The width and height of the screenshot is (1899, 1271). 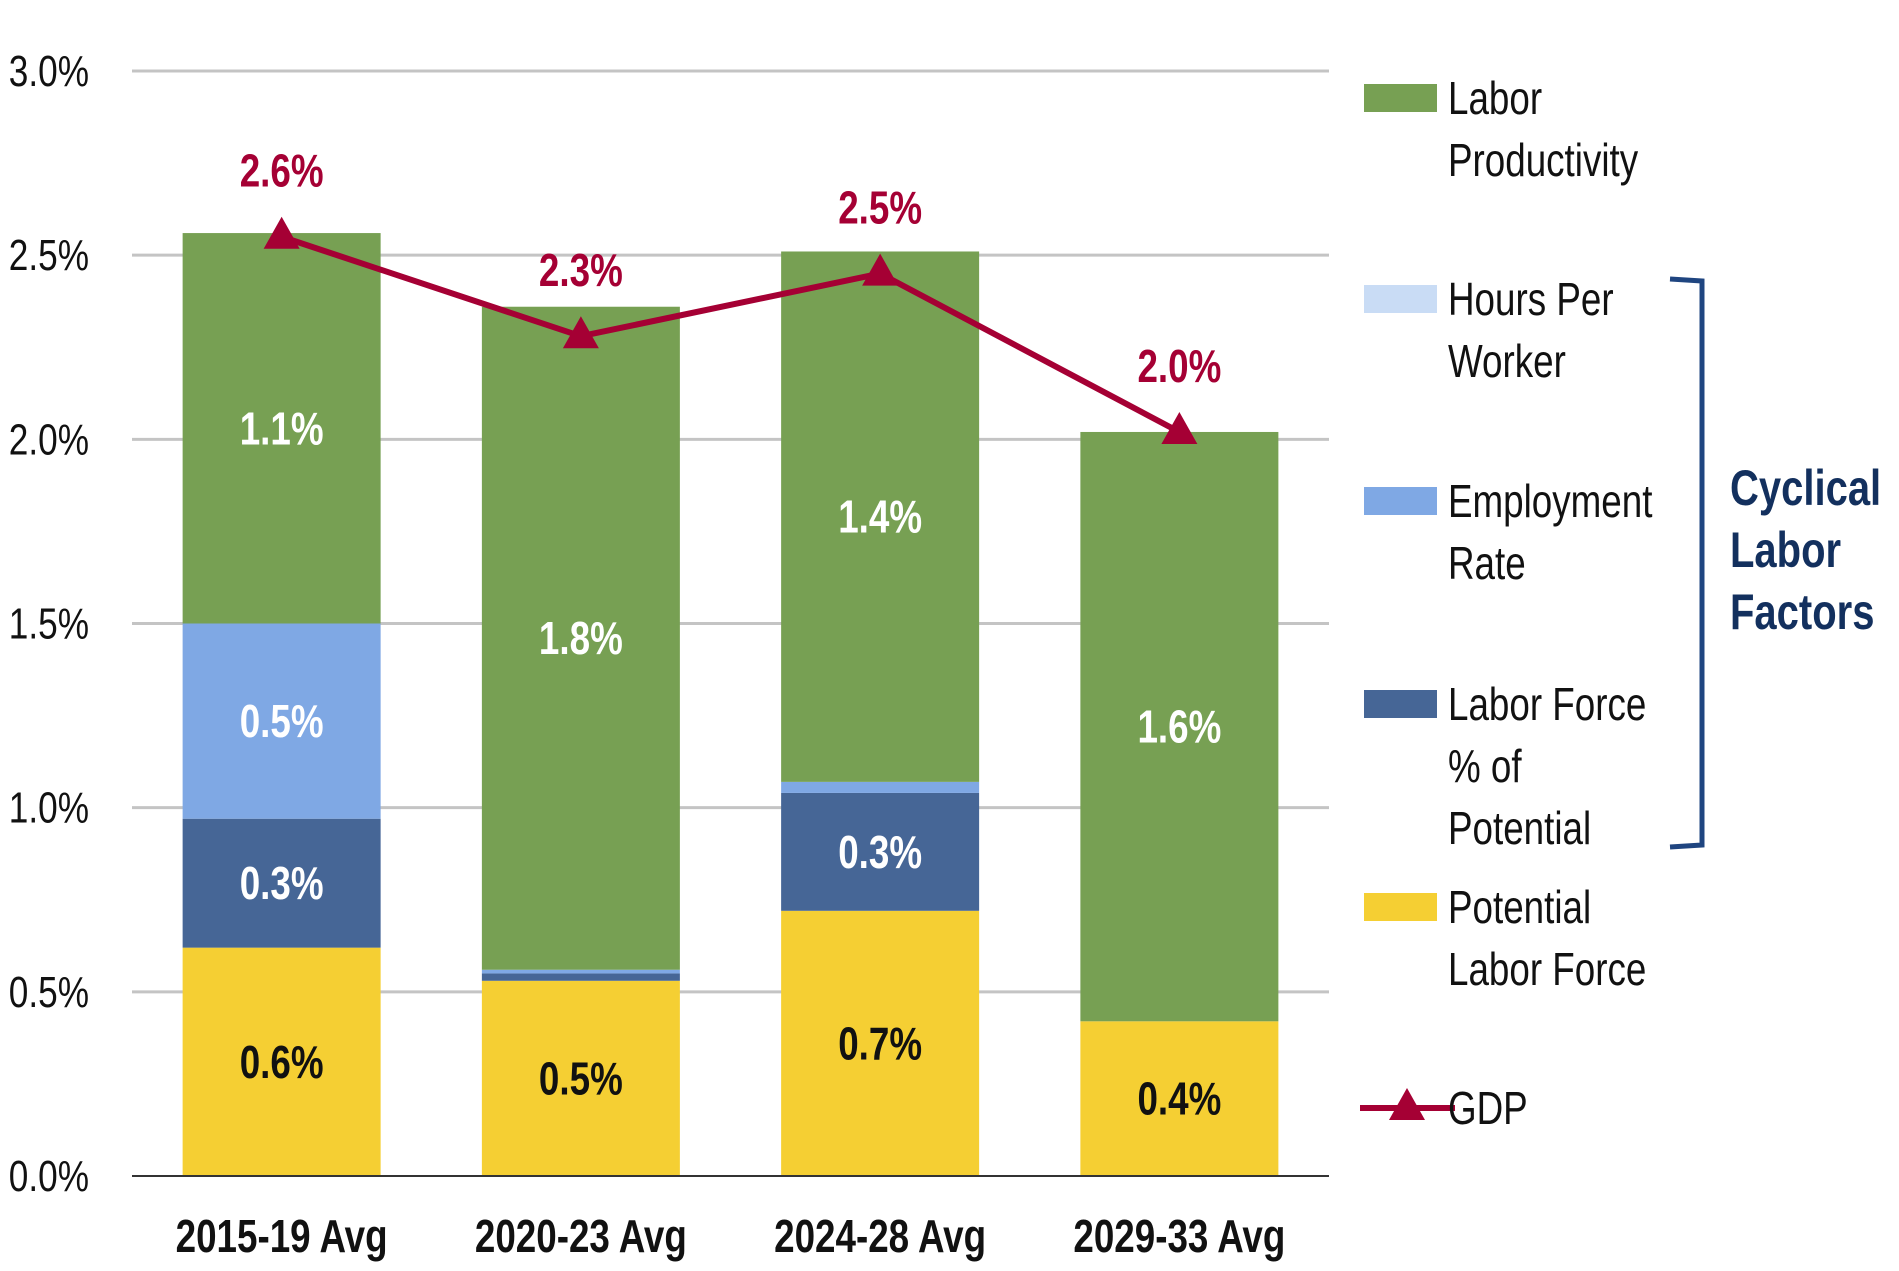 What do you see at coordinates (1487, 563) in the screenshot?
I see `legend-label: Rate` at bounding box center [1487, 563].